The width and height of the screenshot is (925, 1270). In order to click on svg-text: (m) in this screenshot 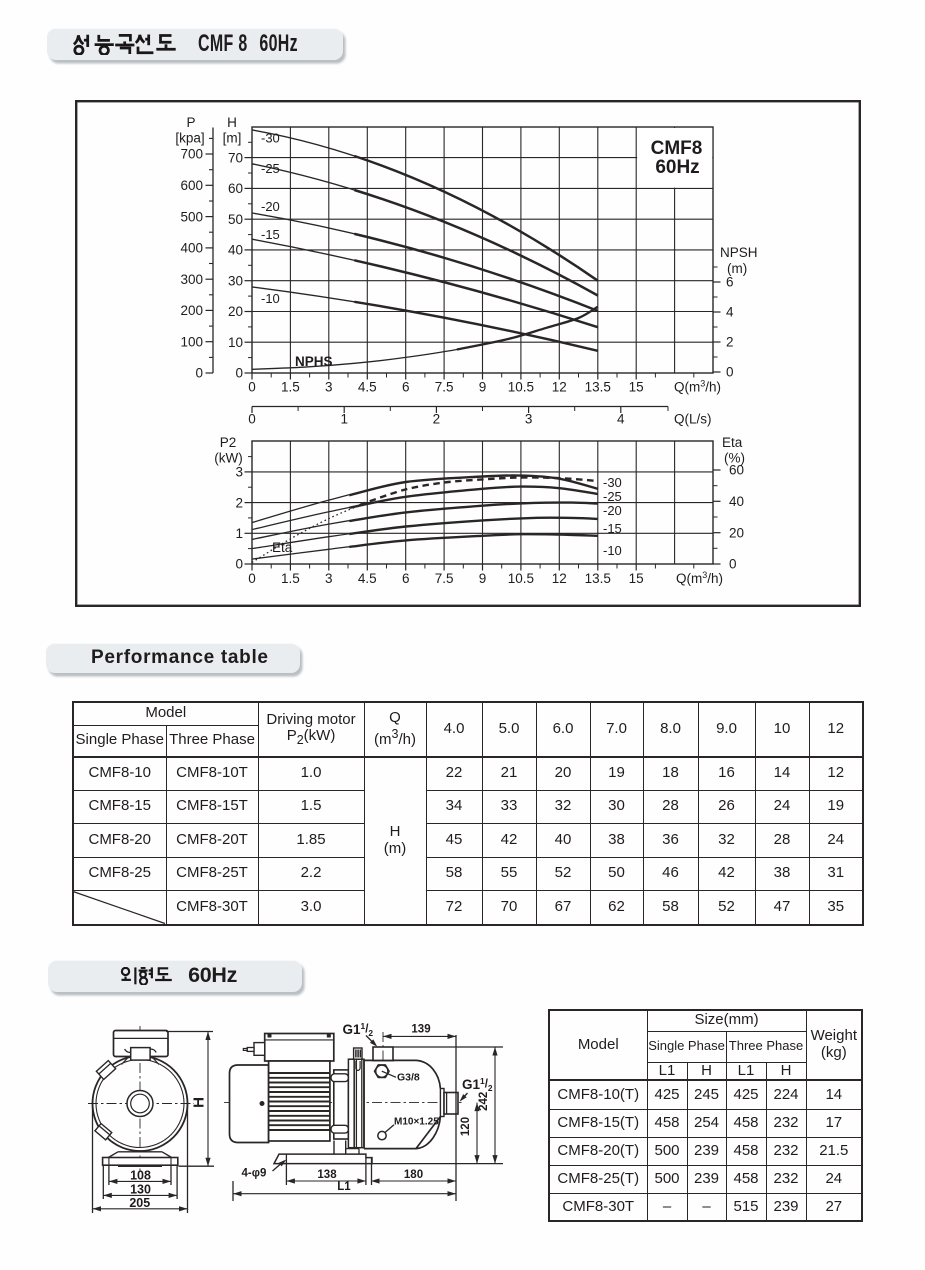, I will do `click(737, 268)`.